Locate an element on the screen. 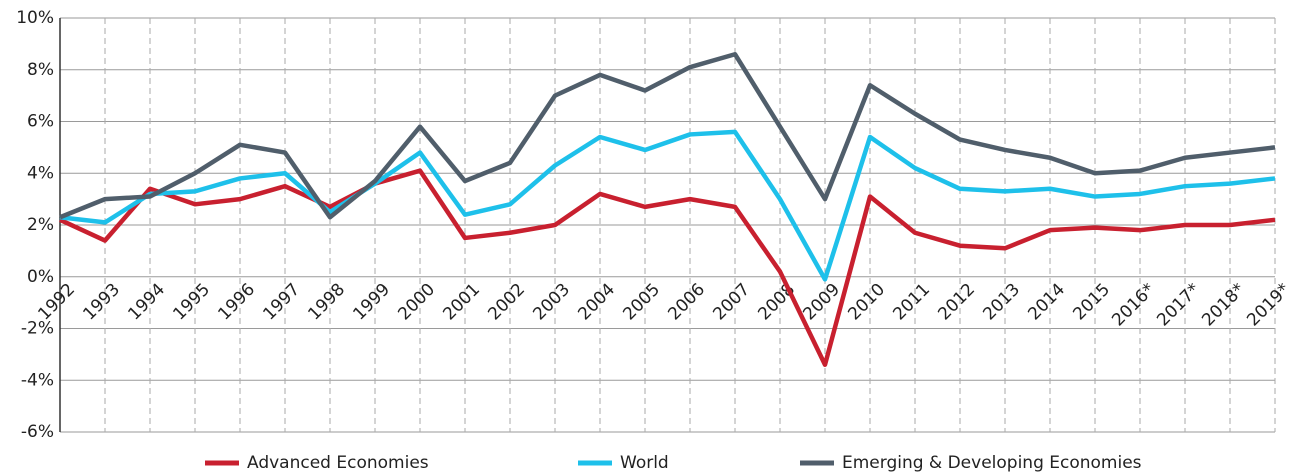 The height and width of the screenshot is (475, 1290). x-tick-label: 2004 is located at coordinates (596, 302).